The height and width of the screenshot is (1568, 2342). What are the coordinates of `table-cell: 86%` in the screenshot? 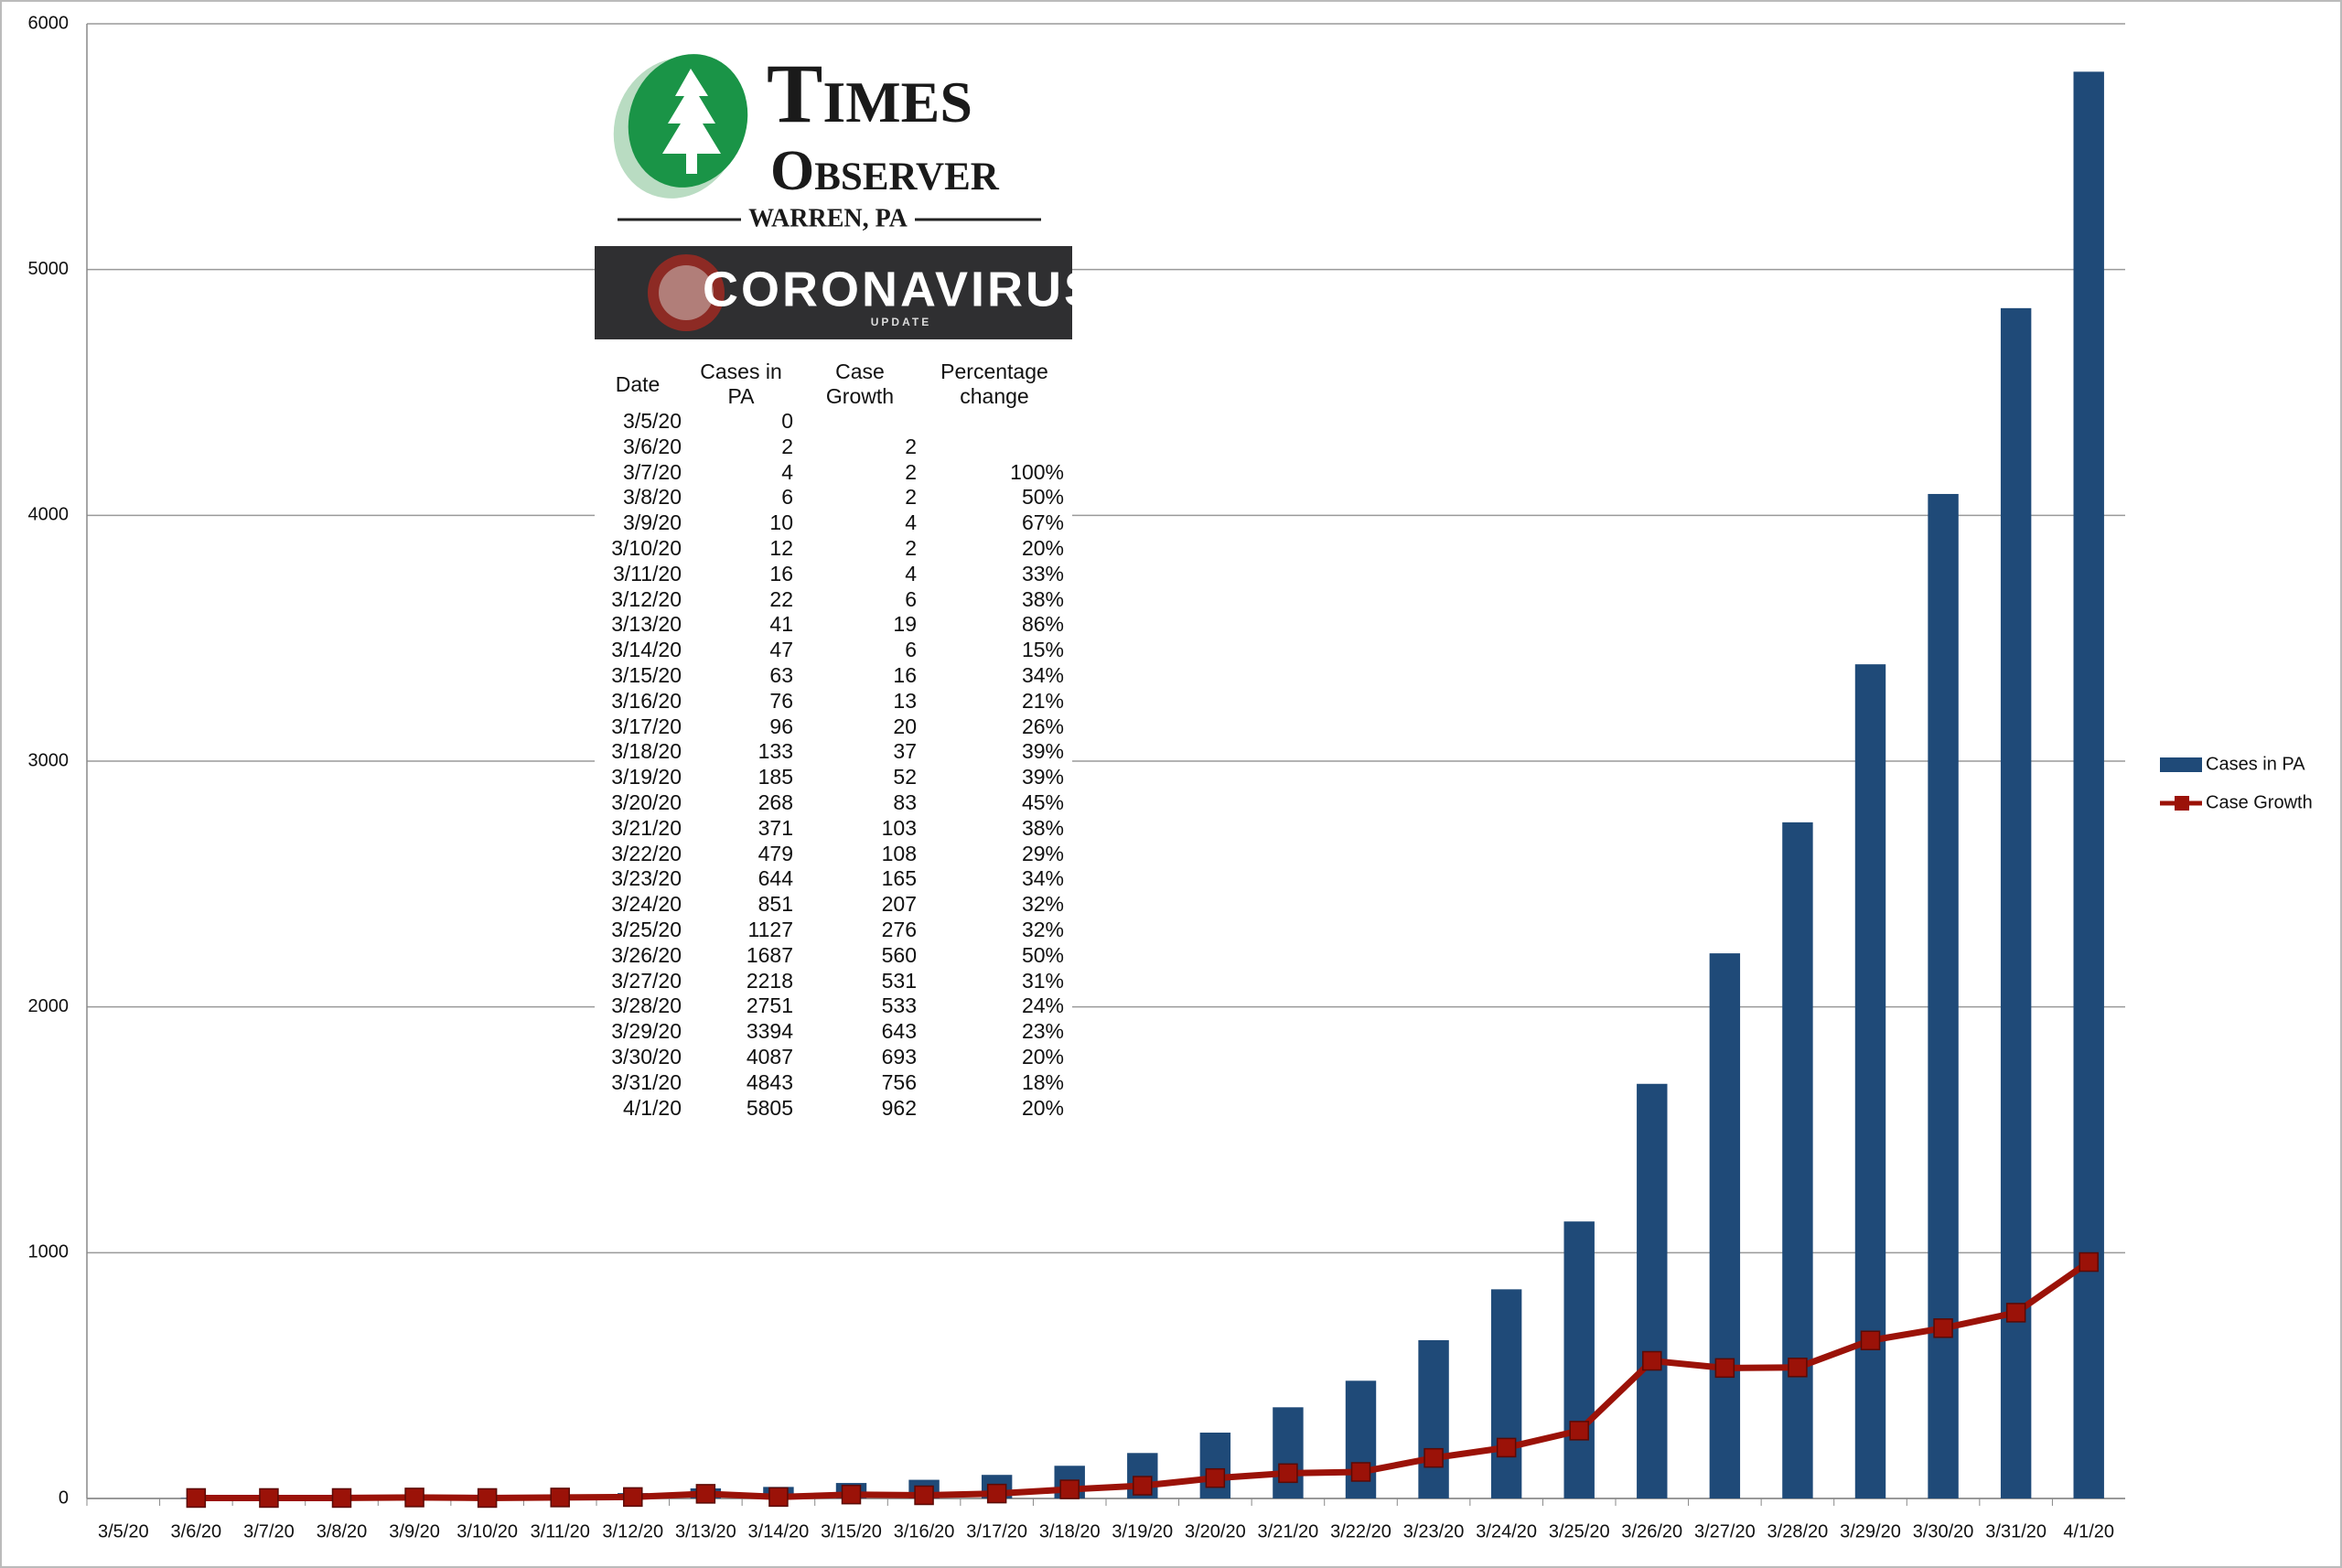 It's located at (1042, 624).